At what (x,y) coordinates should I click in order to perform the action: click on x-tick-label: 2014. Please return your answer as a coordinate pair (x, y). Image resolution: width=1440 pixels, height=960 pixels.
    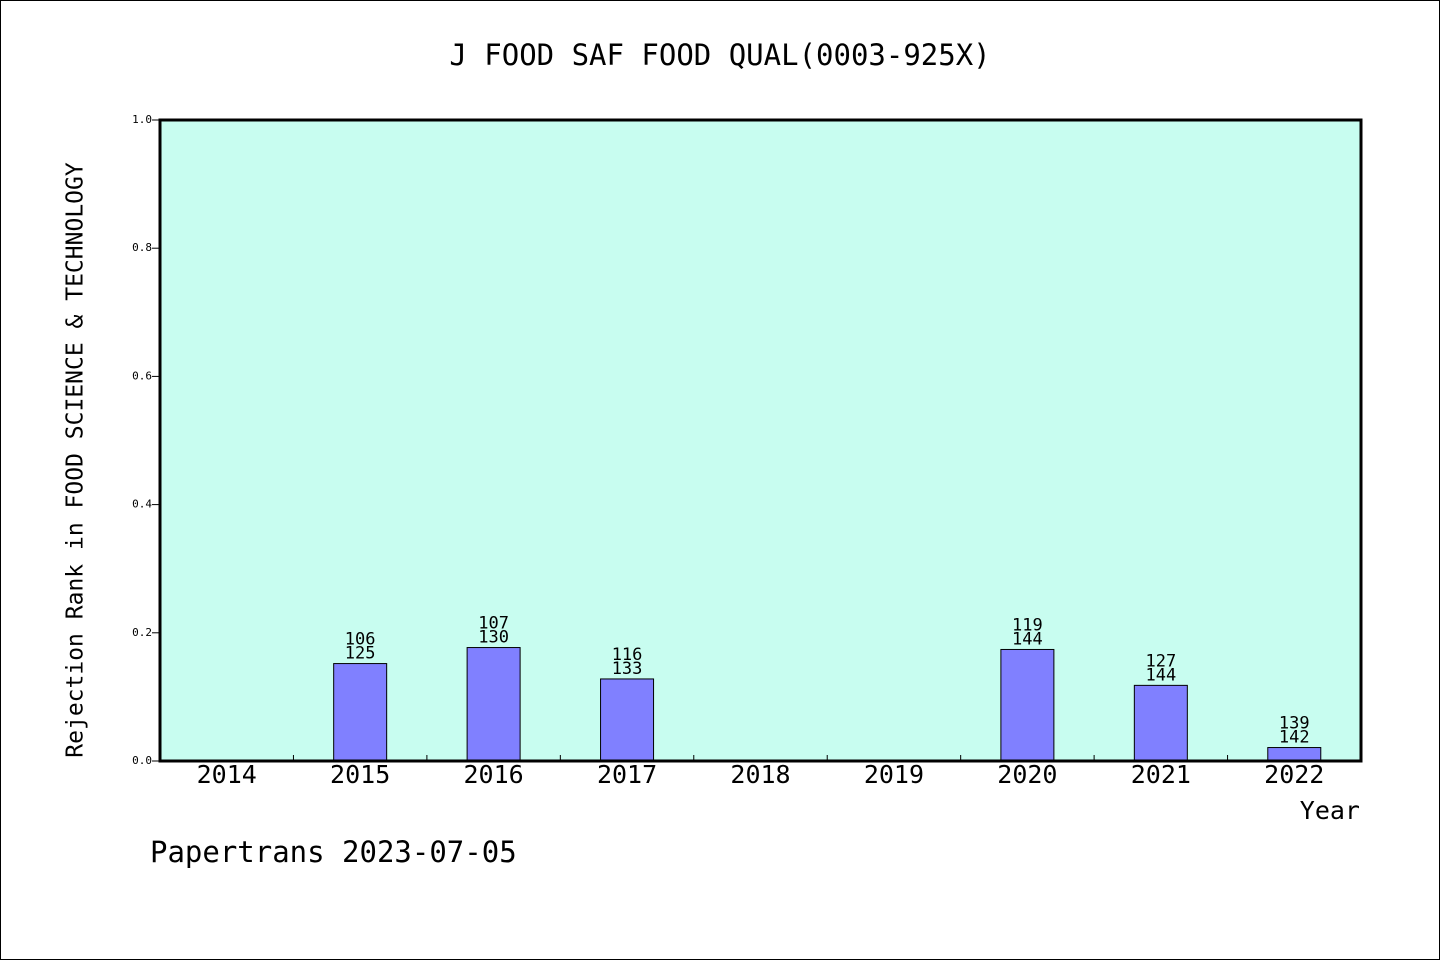
    Looking at the image, I should click on (227, 774).